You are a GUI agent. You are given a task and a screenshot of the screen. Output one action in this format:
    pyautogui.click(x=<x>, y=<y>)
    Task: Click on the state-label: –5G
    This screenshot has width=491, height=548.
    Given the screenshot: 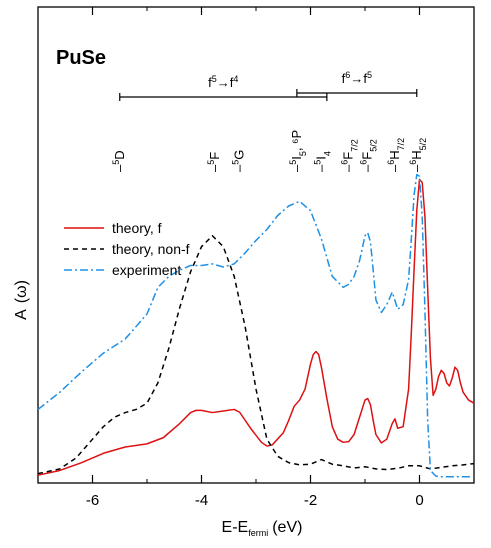 What is the action you would take?
    pyautogui.click(x=239, y=161)
    